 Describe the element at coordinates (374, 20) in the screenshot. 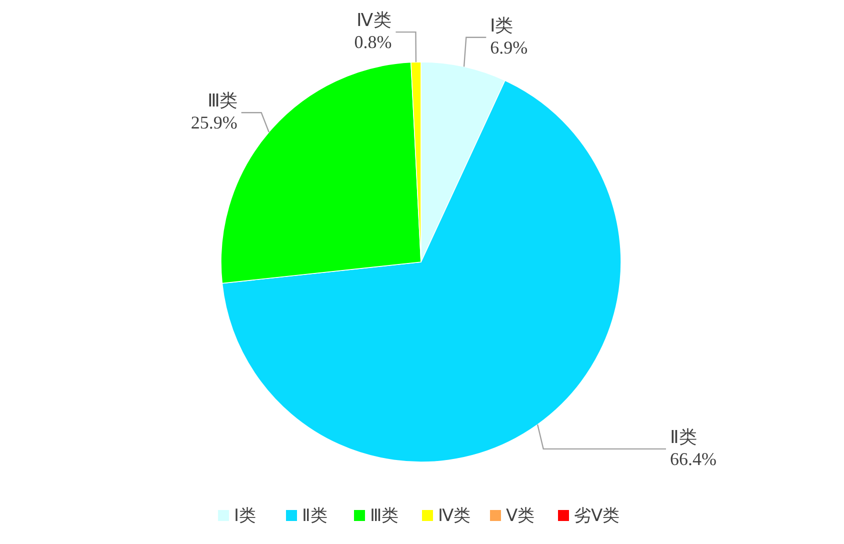

I see `slice-label: Ⅳ类` at that location.